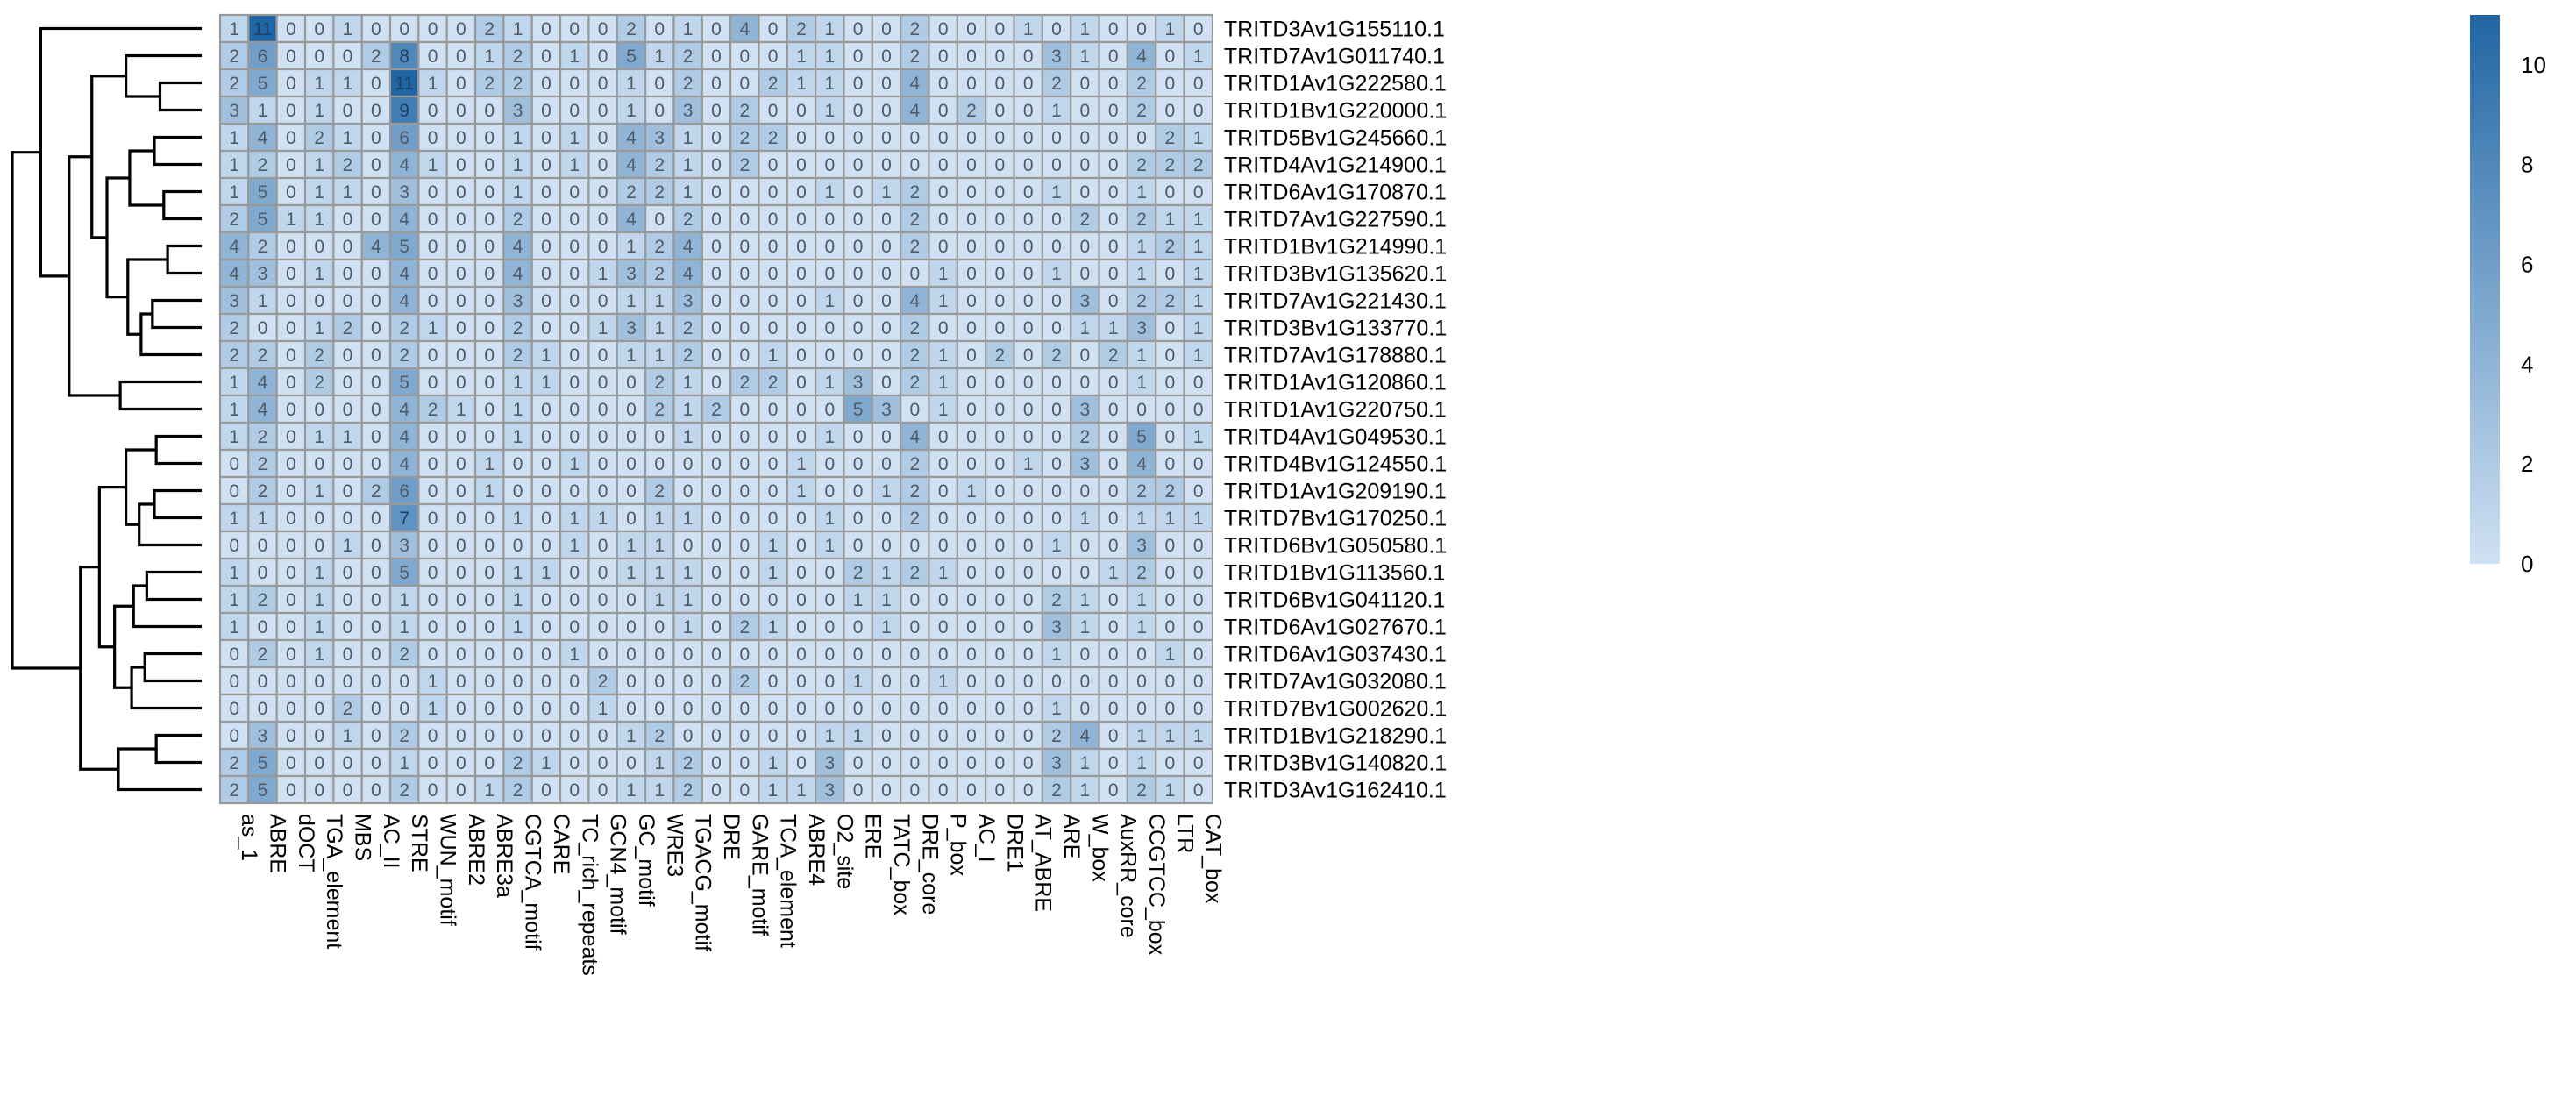 This screenshot has height=1118, width=2576. I want to click on color-legend: 0 2 4 6 8 10, so click(2508, 296).